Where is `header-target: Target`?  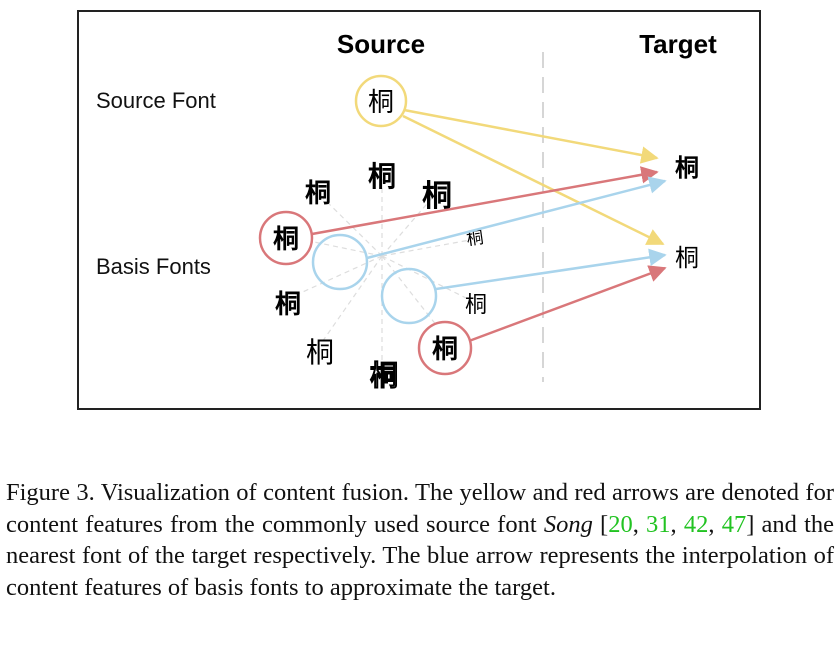 header-target: Target is located at coordinates (678, 44).